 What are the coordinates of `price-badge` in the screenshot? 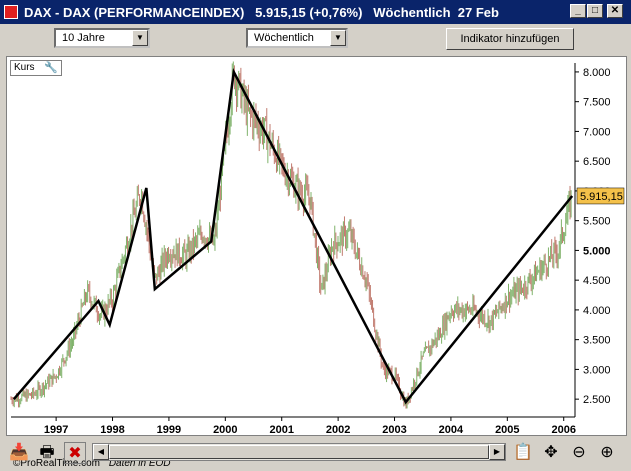 It's located at (600, 196).